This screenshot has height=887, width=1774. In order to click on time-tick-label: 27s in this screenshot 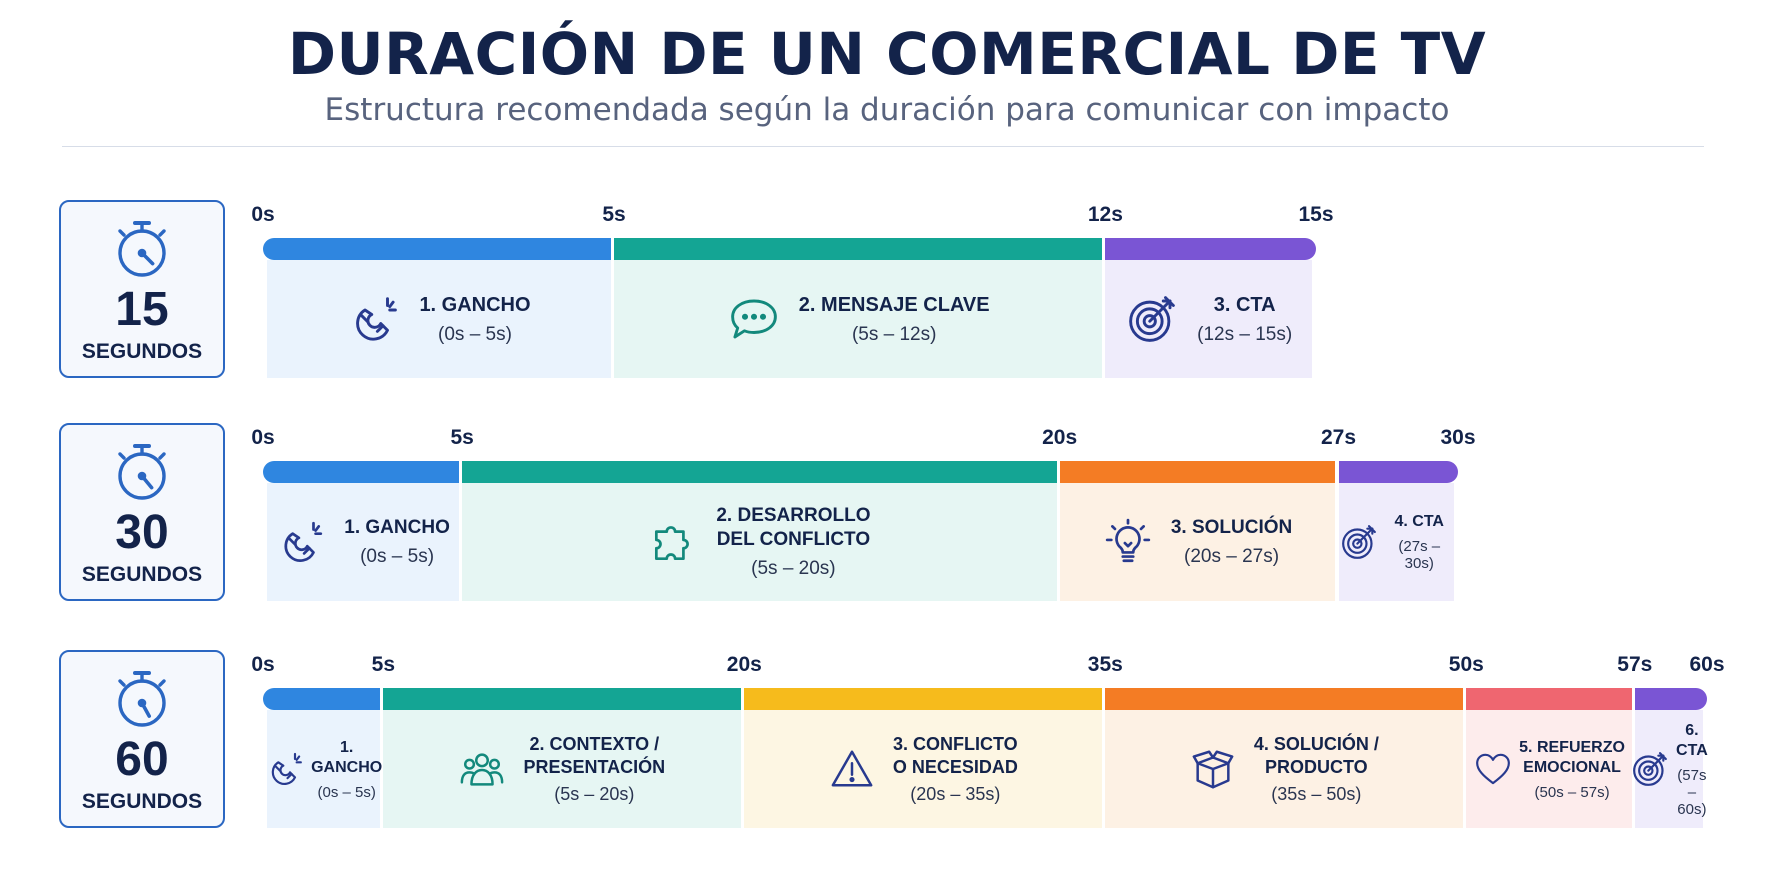, I will do `click(1338, 437)`.